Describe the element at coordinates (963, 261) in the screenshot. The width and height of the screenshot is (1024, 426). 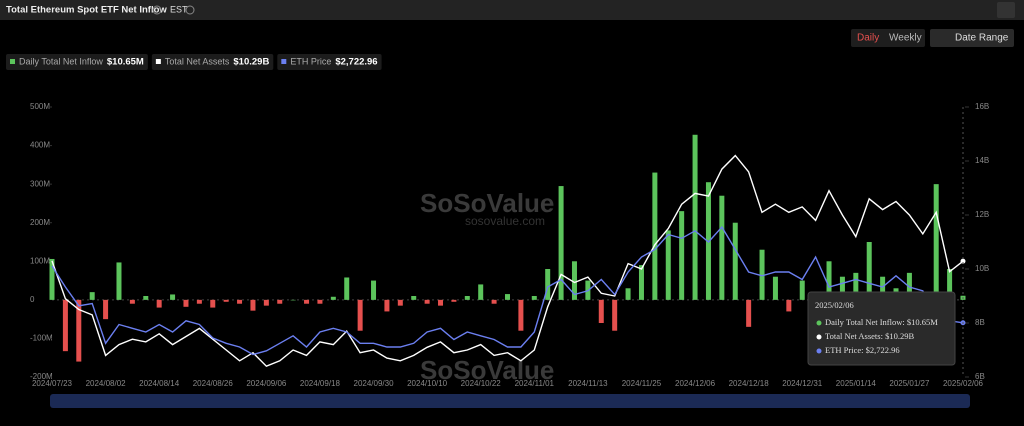
I see `last-point` at that location.